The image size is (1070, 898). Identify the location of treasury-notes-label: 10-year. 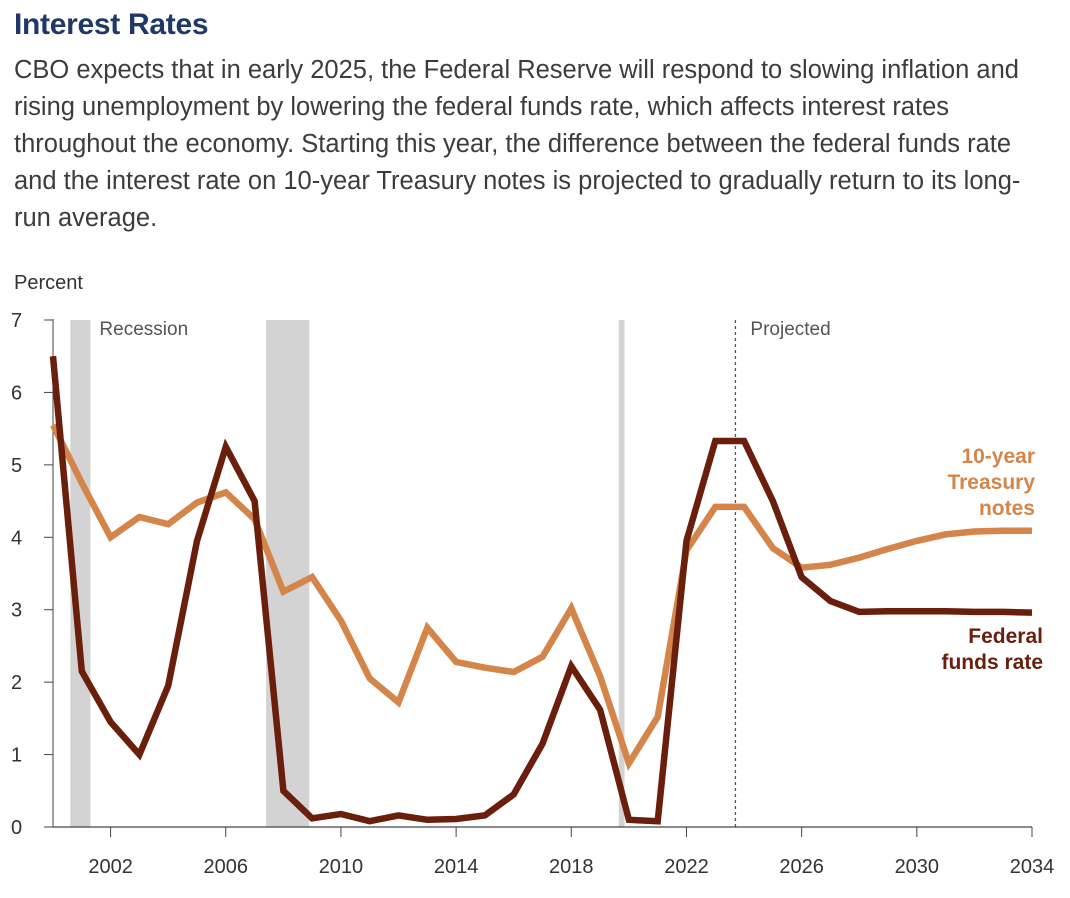
(998, 456).